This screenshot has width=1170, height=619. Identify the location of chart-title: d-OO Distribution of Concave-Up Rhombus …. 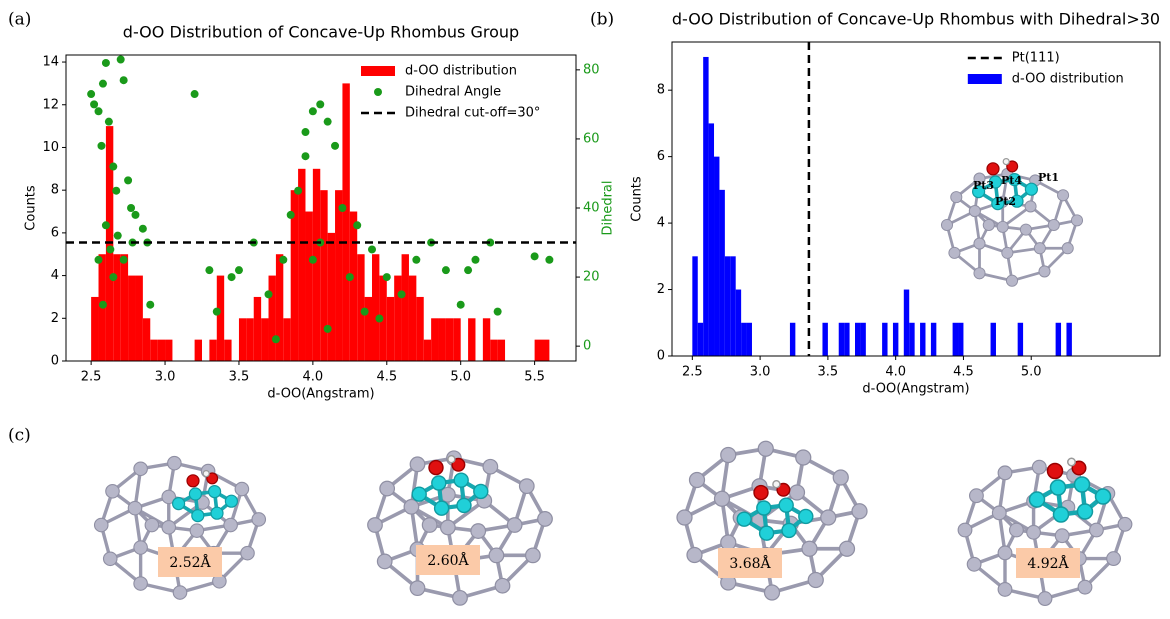
(916, 19).